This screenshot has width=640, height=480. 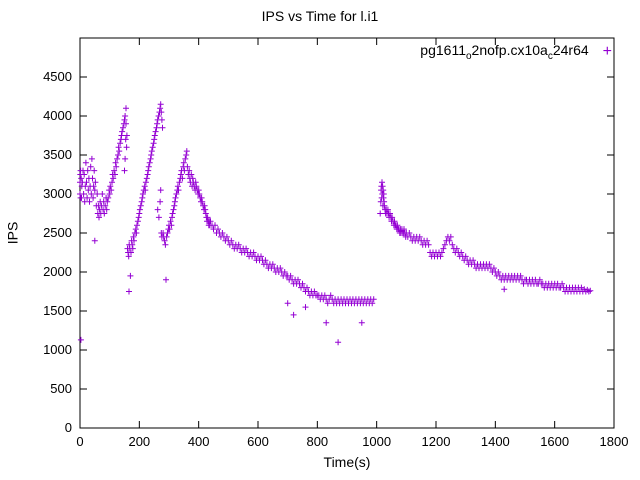 What do you see at coordinates (258, 441) in the screenshot?
I see `x-tick-label: 600` at bounding box center [258, 441].